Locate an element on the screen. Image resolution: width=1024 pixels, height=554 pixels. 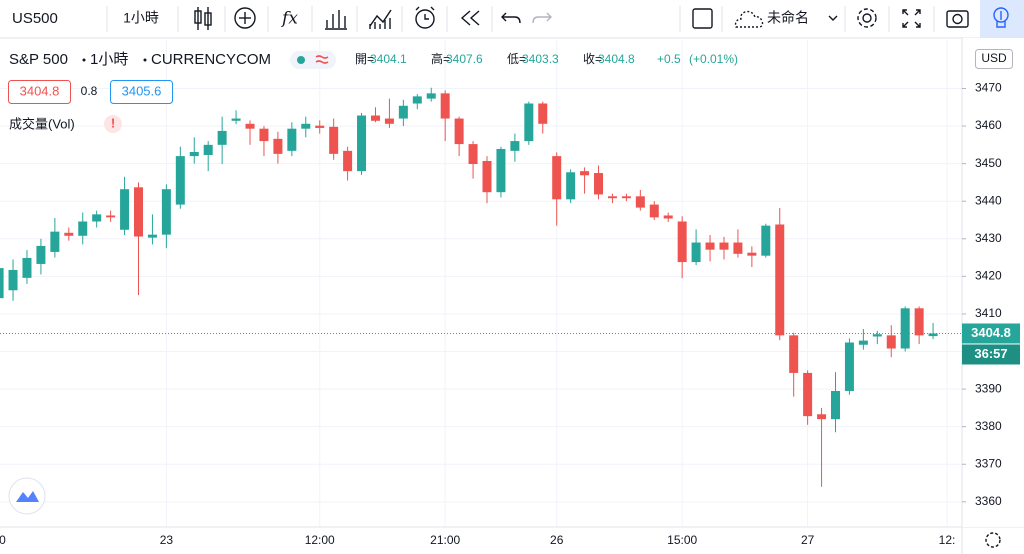
undo-button is located at coordinates (511, 18).